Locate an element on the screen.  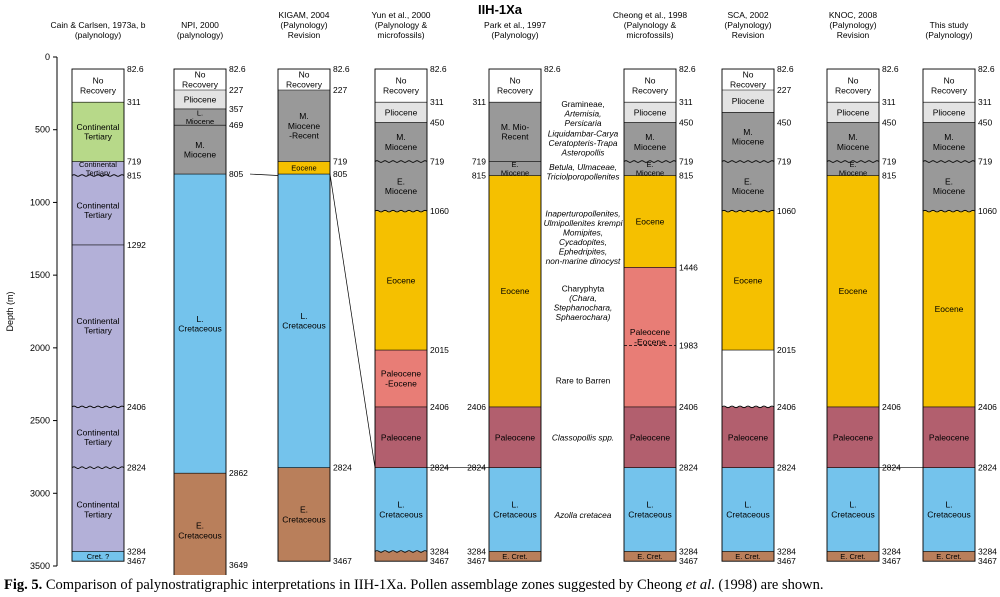
column-header: Cheong et al., 1998 is located at coordinates (650, 15).